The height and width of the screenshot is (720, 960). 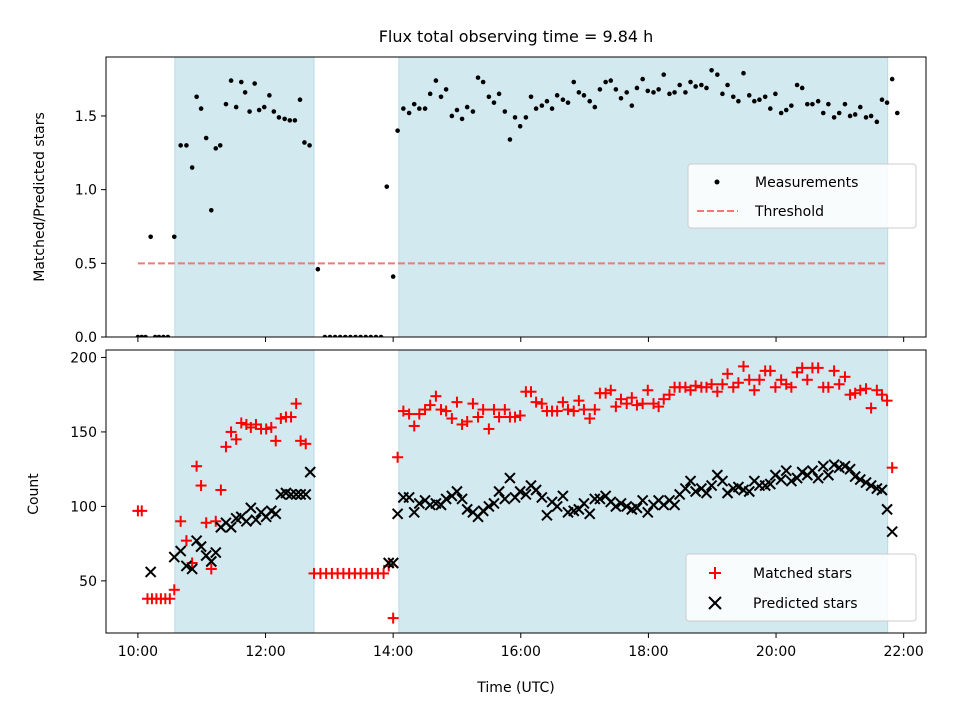 I want to click on y-tick-label: 0.0, so click(x=86, y=338).